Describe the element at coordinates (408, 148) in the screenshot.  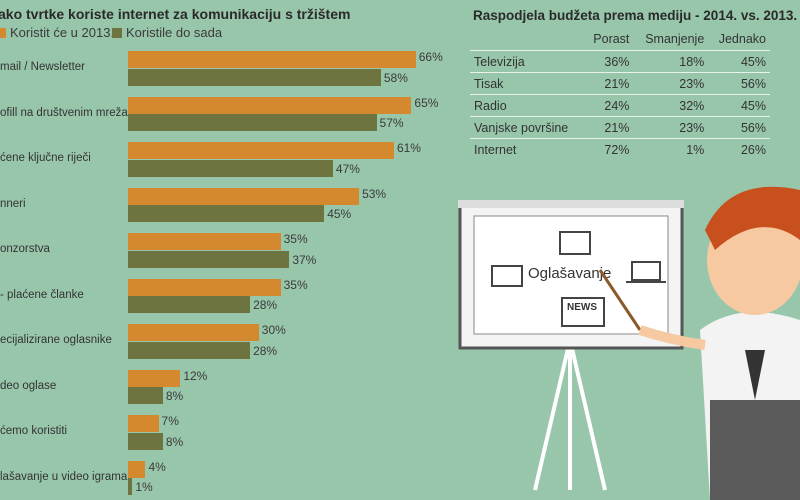
I see `data-label: 61%` at that location.